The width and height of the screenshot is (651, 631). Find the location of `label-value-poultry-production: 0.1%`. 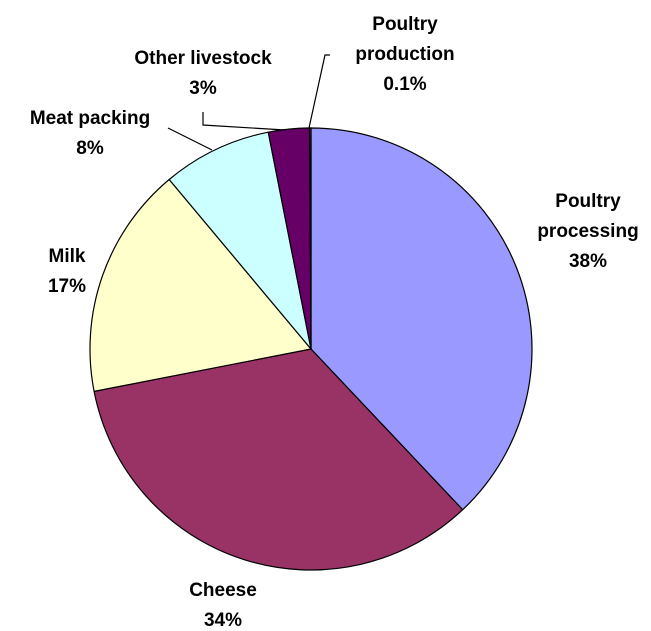

label-value-poultry-production: 0.1% is located at coordinates (404, 84).